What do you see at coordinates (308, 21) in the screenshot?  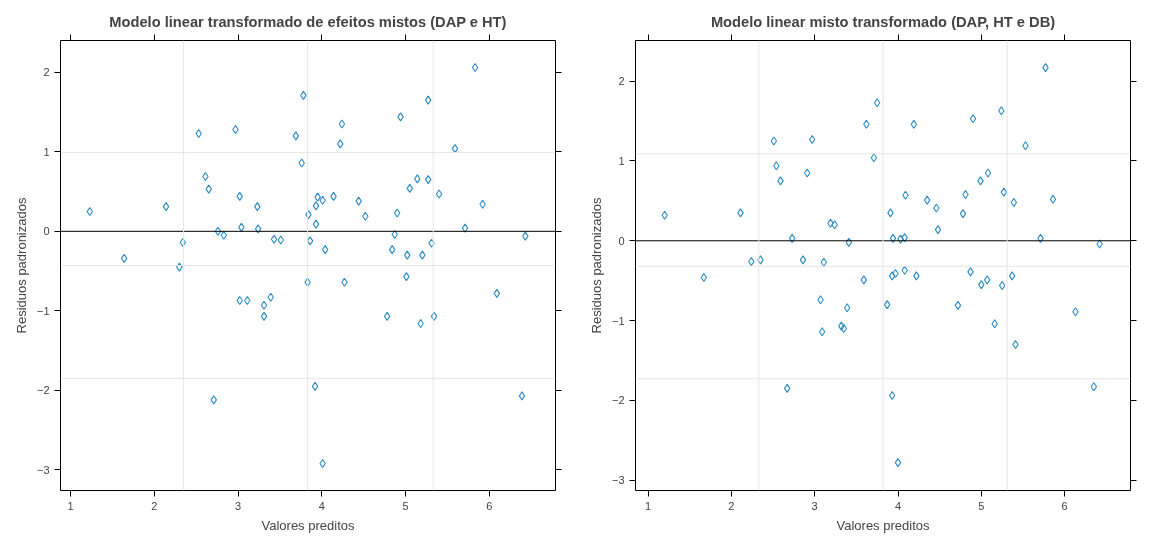 I see `chart-title: Modelo linear transformado de efeitos mistos (DAP e HT)` at bounding box center [308, 21].